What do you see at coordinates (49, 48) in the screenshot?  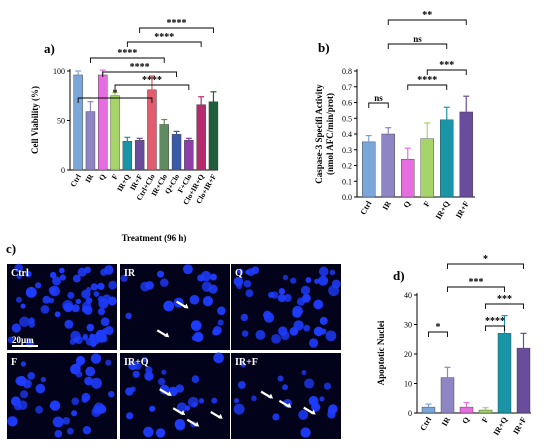 I see `panel-label-a: a)` at bounding box center [49, 48].